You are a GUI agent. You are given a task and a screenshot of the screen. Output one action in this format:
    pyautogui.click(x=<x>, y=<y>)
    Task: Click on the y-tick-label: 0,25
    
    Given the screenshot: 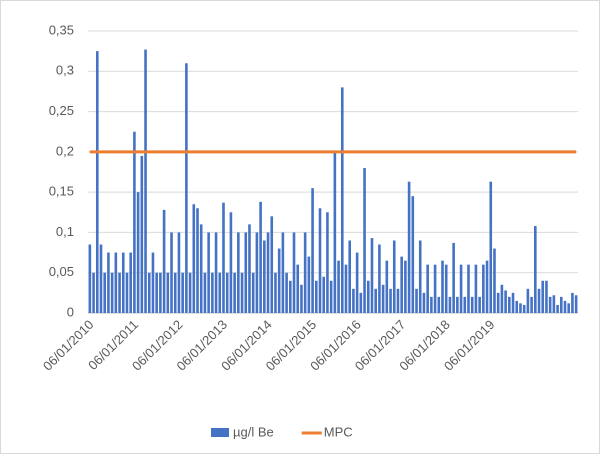 What is the action you would take?
    pyautogui.click(x=61, y=110)
    